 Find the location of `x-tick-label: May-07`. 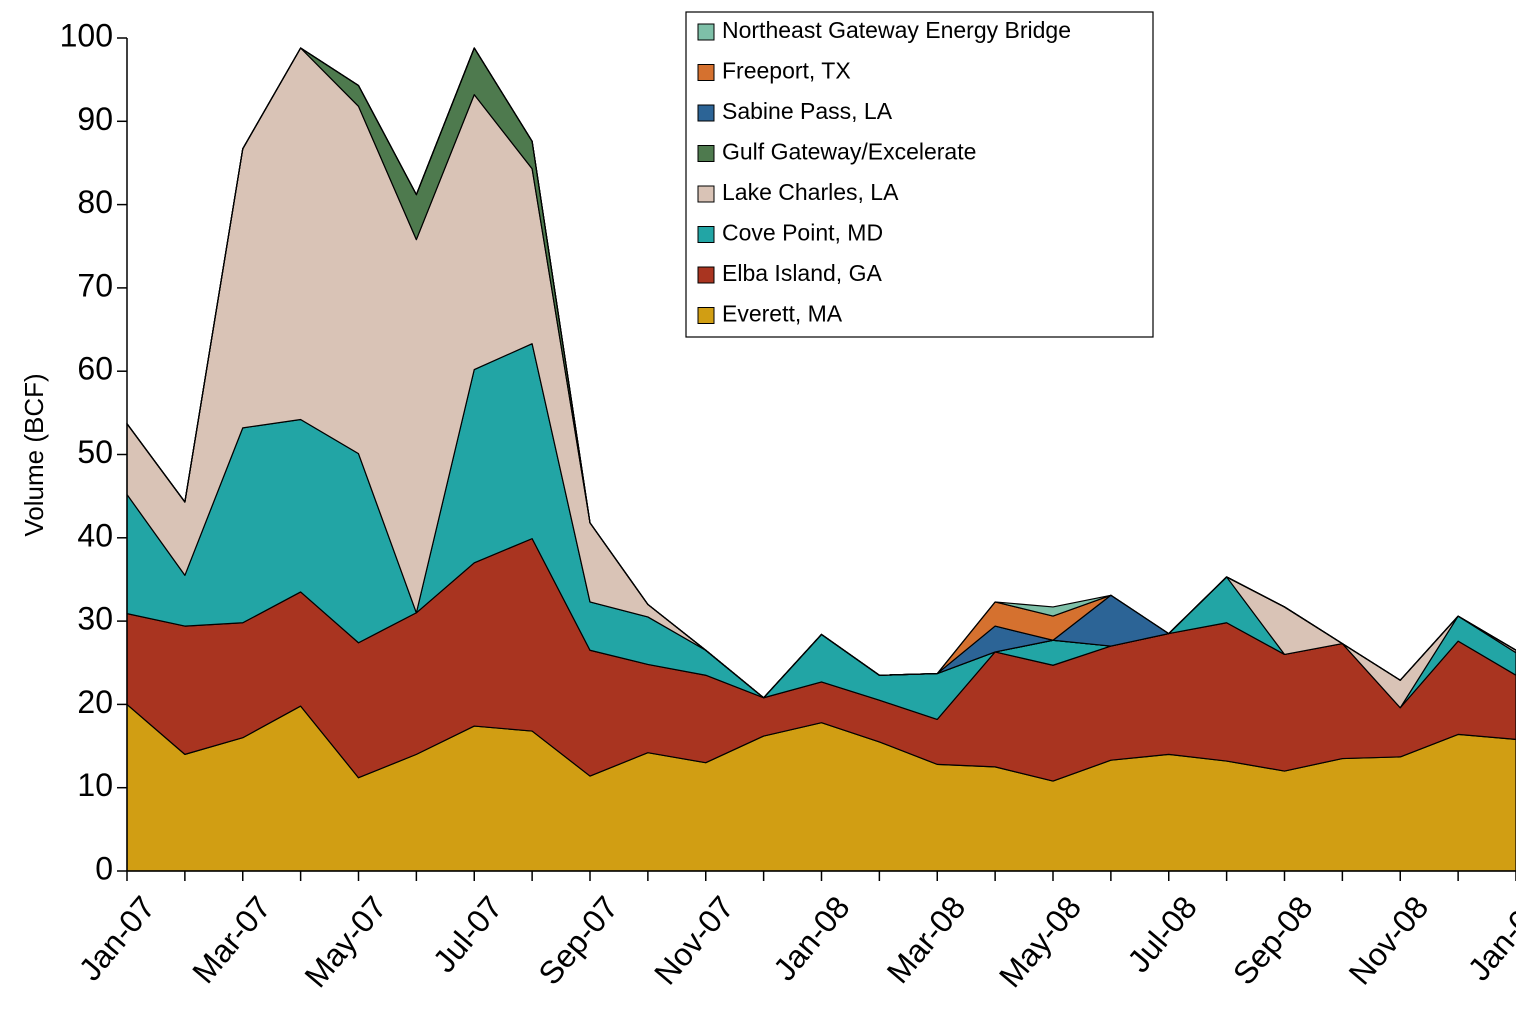

x-tick-label: May-07 is located at coordinates (345, 941).